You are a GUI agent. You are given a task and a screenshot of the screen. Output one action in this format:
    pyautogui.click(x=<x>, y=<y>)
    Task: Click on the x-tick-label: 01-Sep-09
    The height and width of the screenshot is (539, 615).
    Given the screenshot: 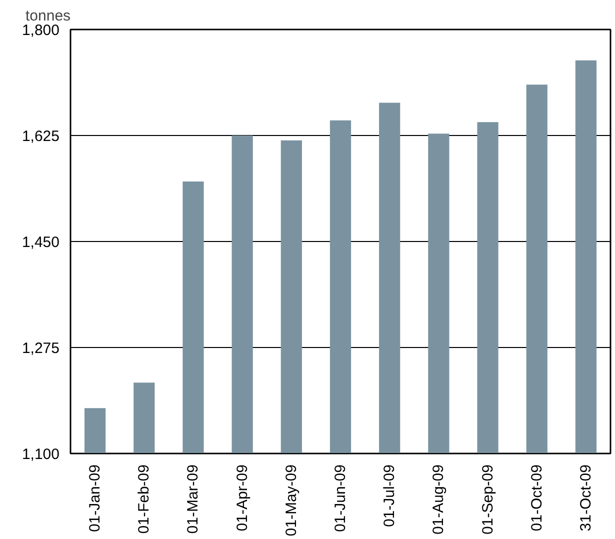 What is the action you would take?
    pyautogui.click(x=487, y=499)
    